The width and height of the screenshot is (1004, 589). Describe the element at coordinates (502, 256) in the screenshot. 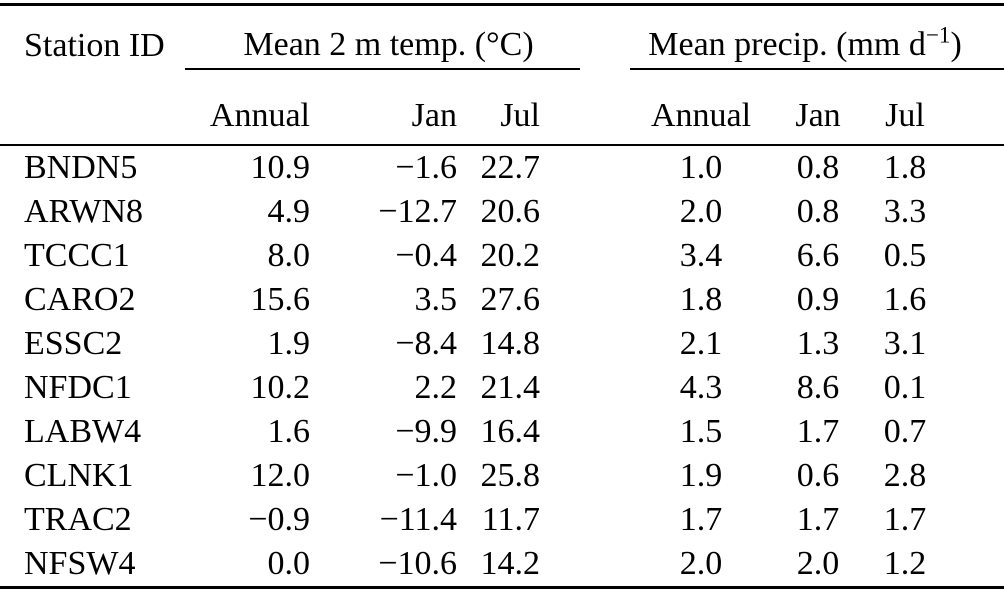

I see `table-row: TCCC1 8.0 −0.4 20.2 3.4 6.6 0.5` at that location.